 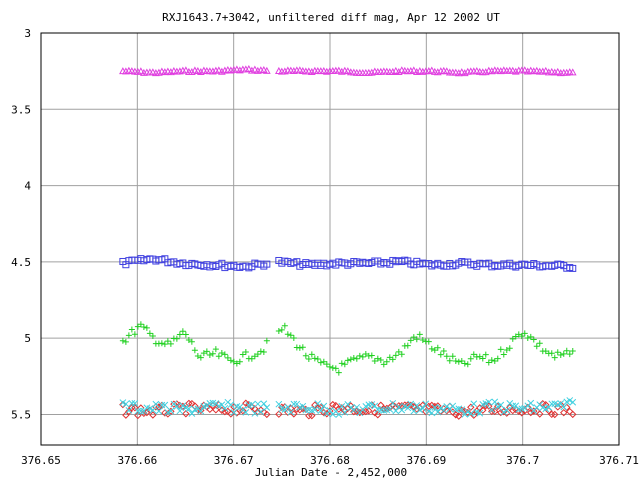 I want to click on y-tick-label: 5, so click(x=27, y=338).